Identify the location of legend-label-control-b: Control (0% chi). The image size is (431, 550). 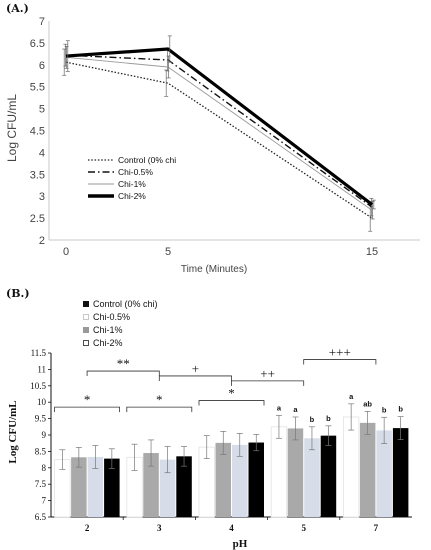
(125, 304).